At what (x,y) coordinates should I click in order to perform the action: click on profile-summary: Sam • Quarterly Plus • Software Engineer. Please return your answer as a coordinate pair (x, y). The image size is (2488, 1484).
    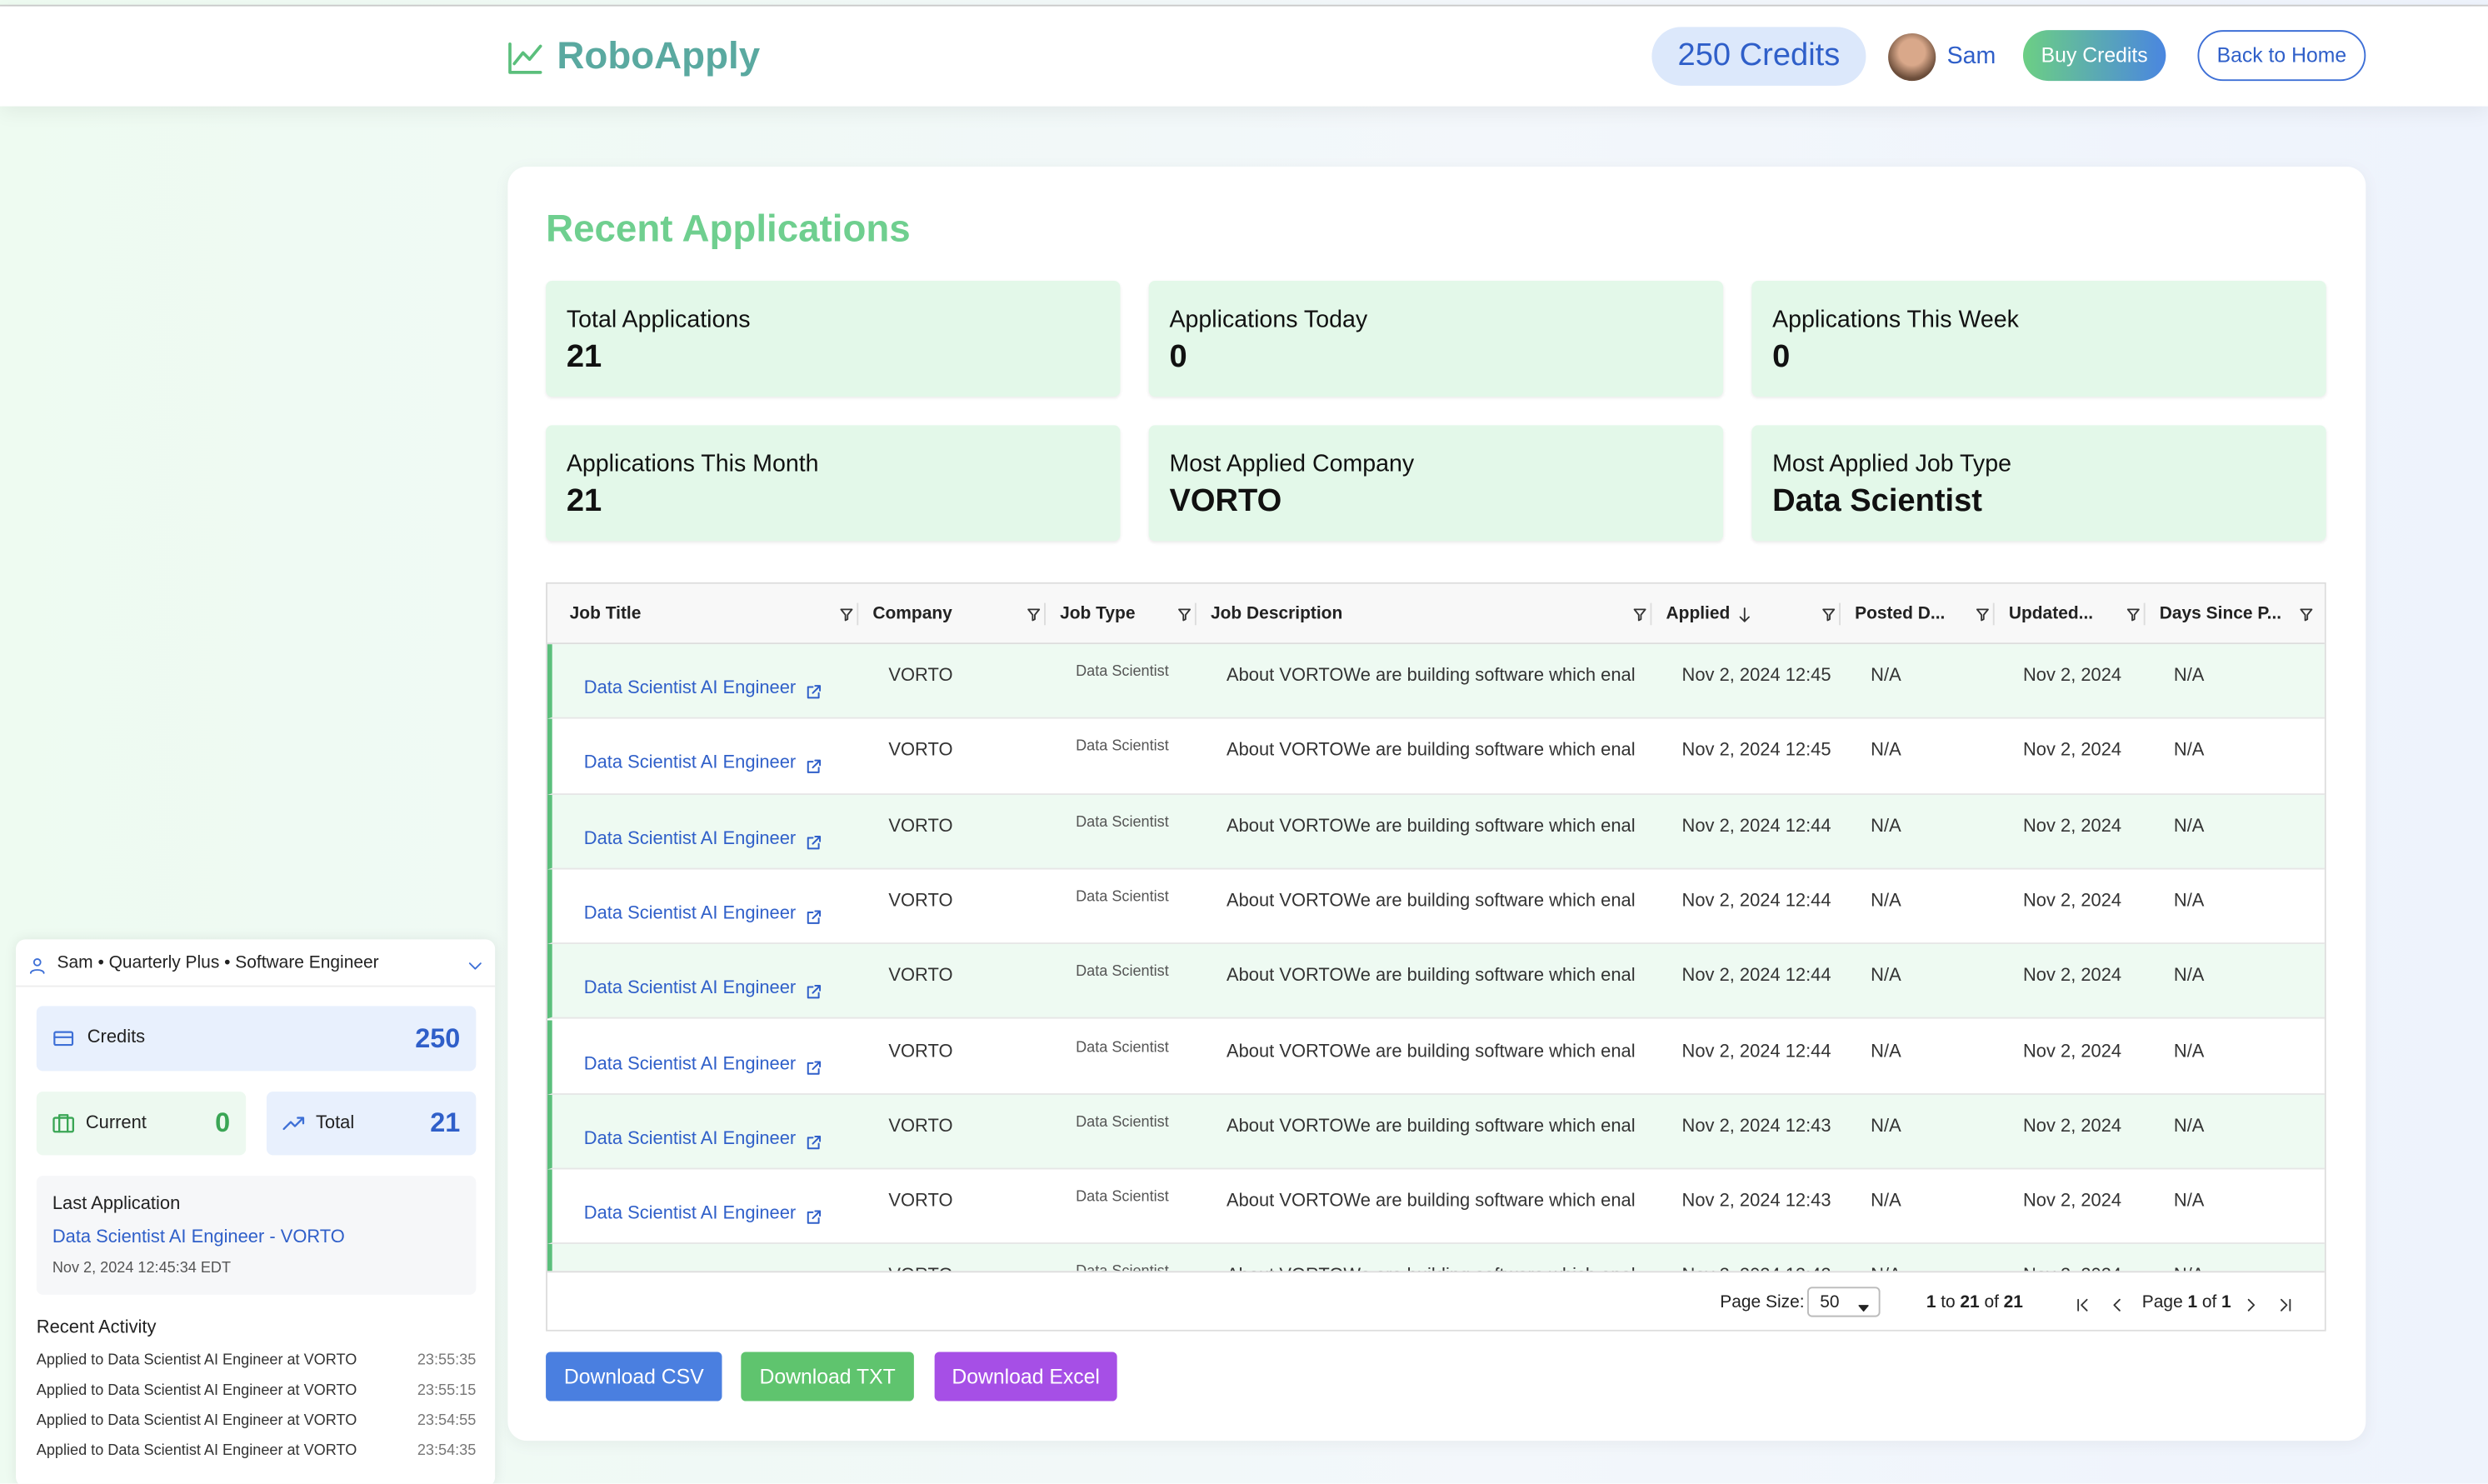
    Looking at the image, I should click on (218, 963).